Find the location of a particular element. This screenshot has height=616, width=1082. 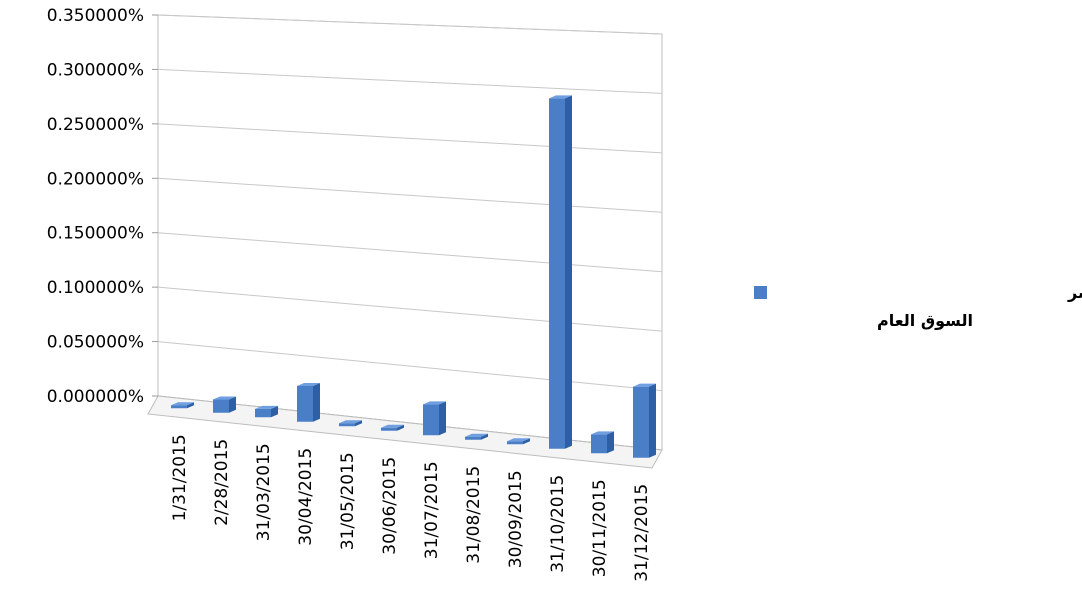

x-tick-label: 30/09/2015 is located at coordinates (516, 519).